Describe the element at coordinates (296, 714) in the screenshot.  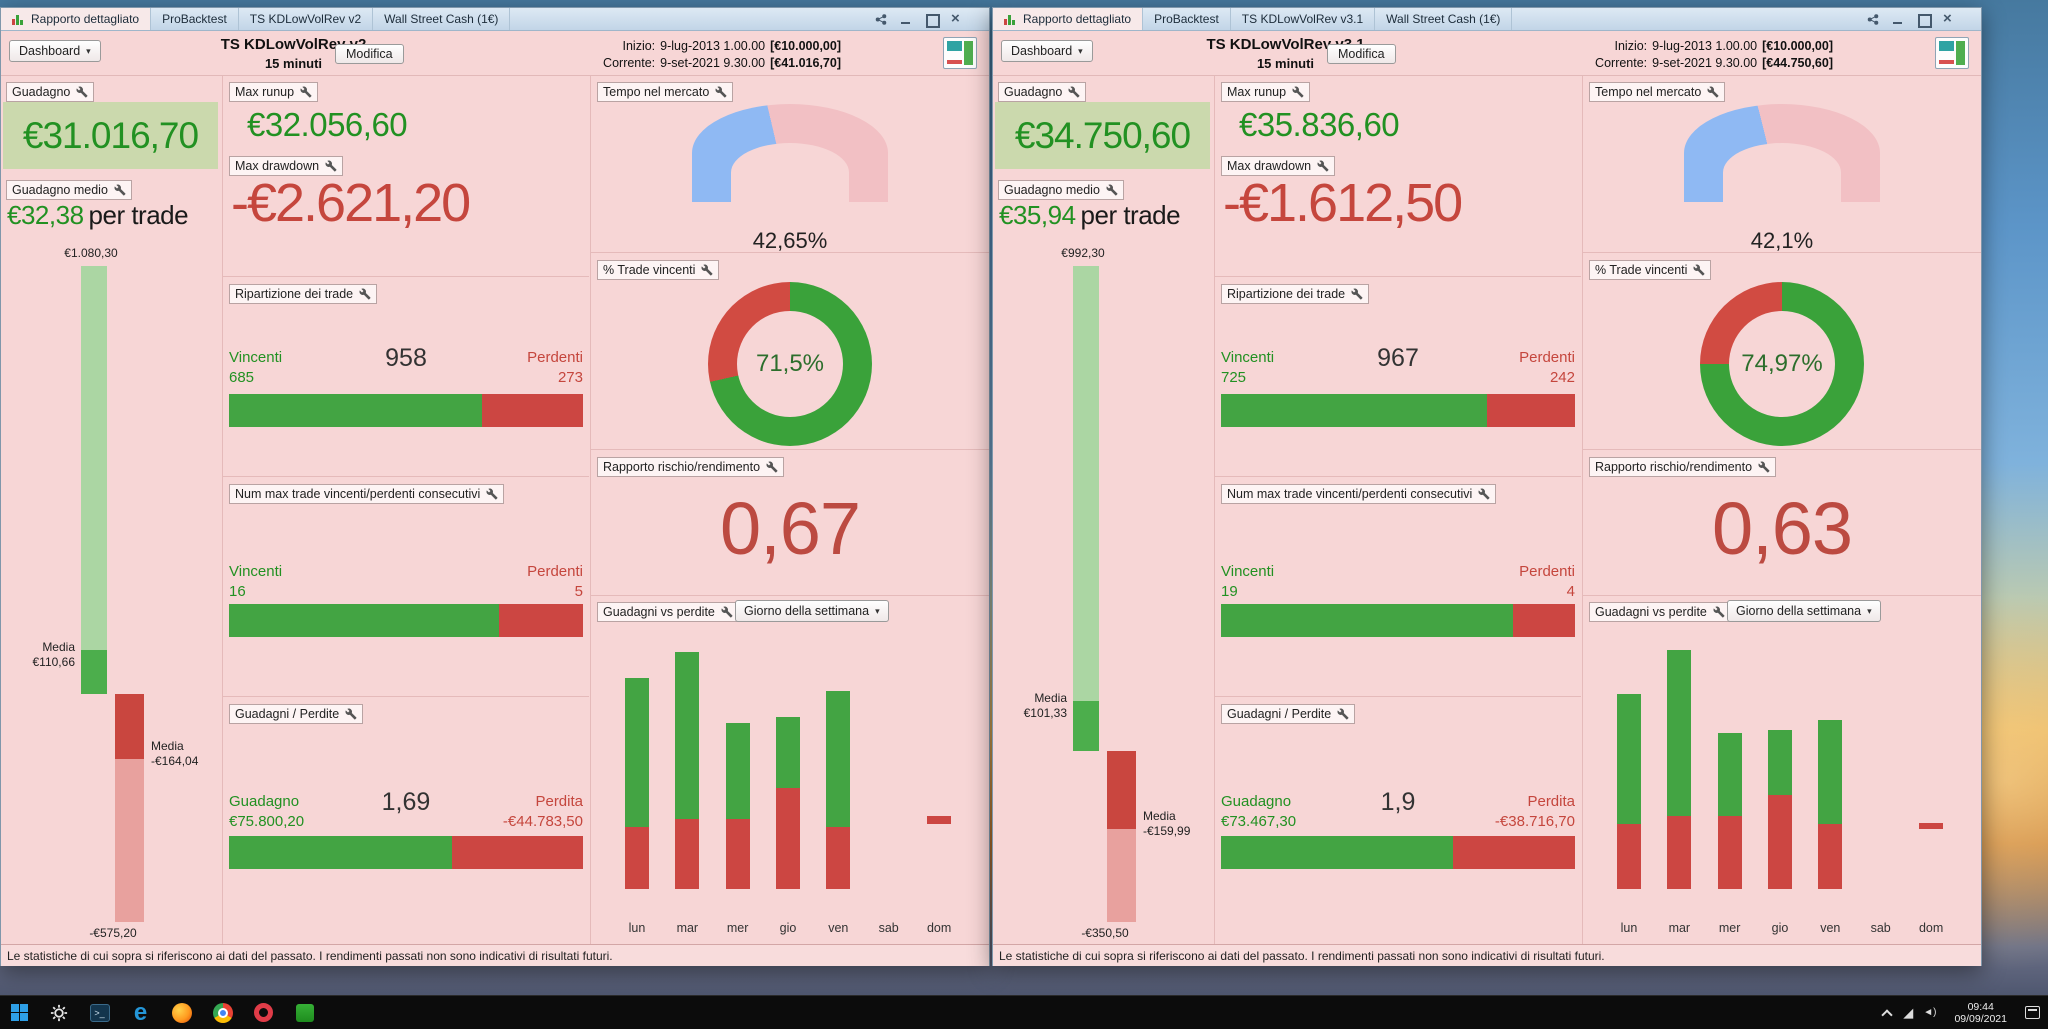
I see `guadagni-perdite-label: Guadagni / Perdite` at that location.